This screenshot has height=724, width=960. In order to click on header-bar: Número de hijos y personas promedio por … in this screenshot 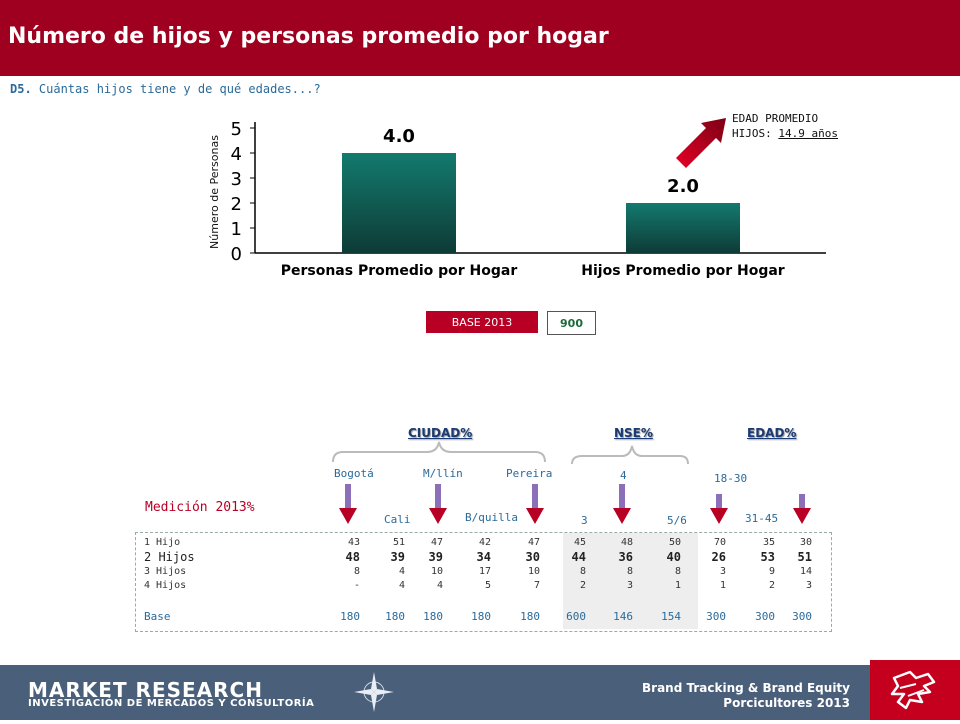, I will do `click(480, 38)`.